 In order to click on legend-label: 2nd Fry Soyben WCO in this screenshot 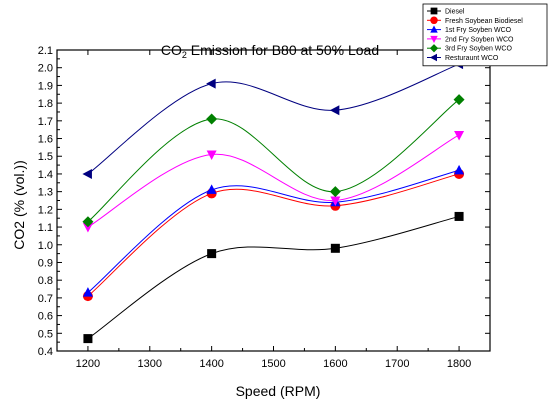, I will do `click(479, 39)`.